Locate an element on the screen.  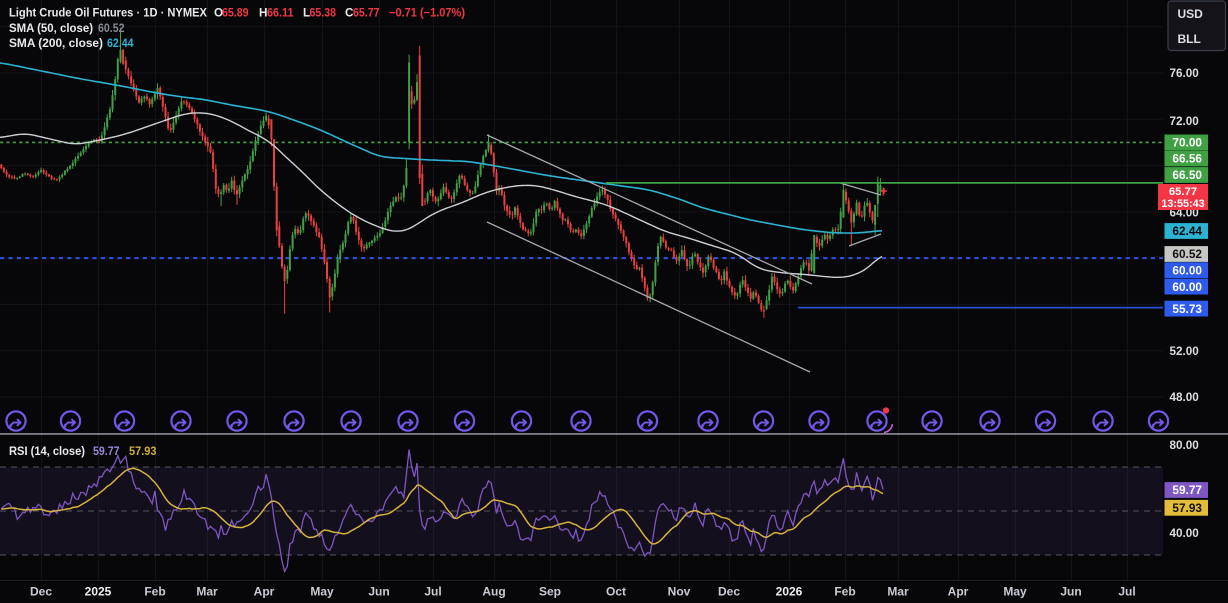
svg-text: 72.00 is located at coordinates (1185, 121).